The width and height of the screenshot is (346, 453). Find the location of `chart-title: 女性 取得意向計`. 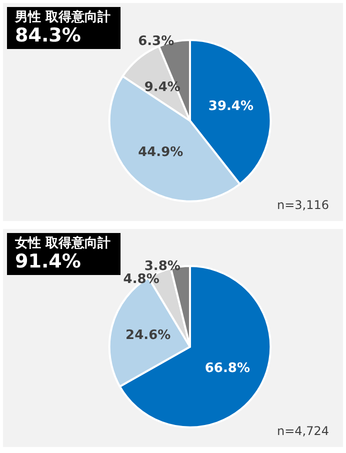

chart-title: 女性 取得意向計 is located at coordinates (62, 243).